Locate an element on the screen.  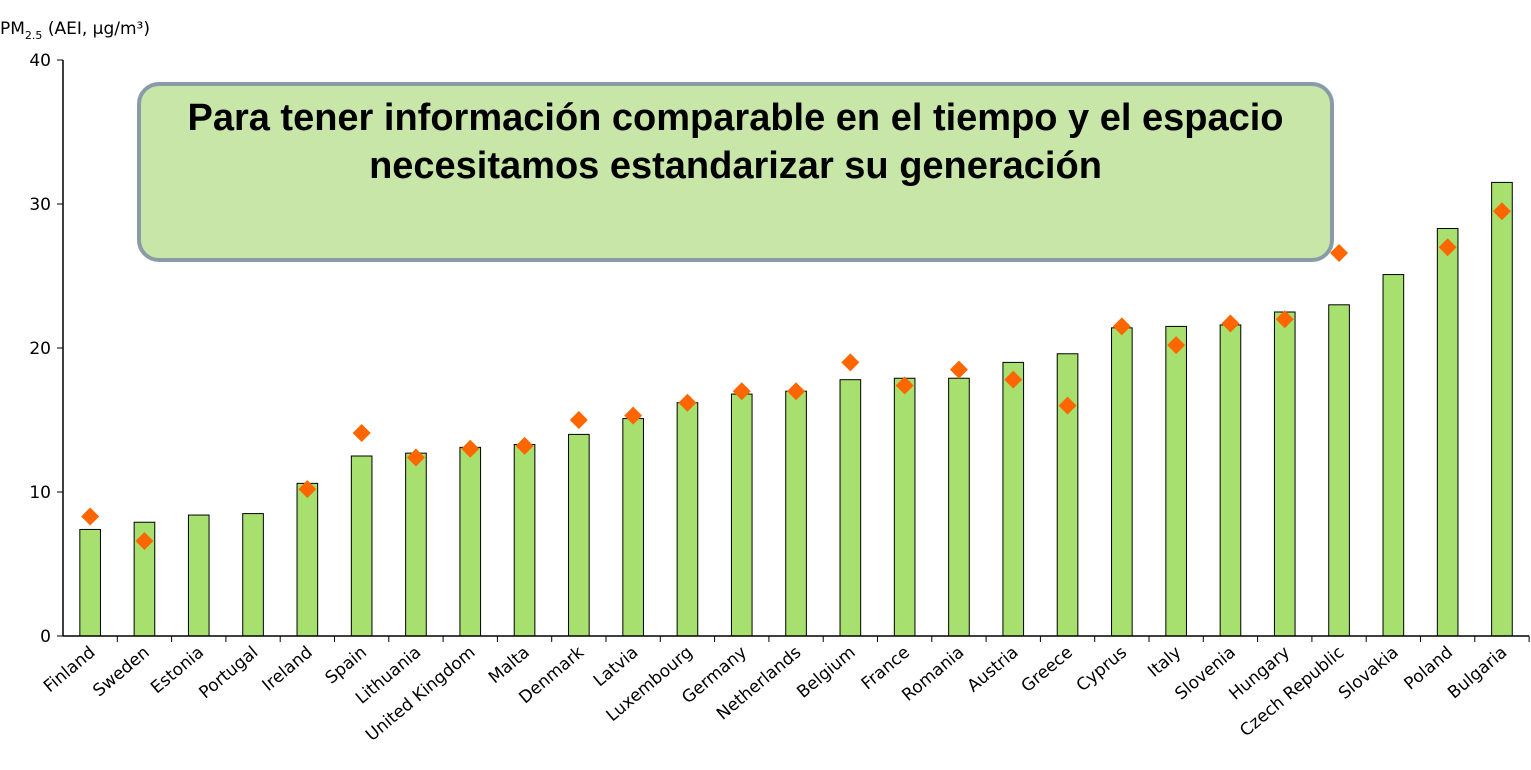
y-label-sub: 2.5 is located at coordinates (34, 35).